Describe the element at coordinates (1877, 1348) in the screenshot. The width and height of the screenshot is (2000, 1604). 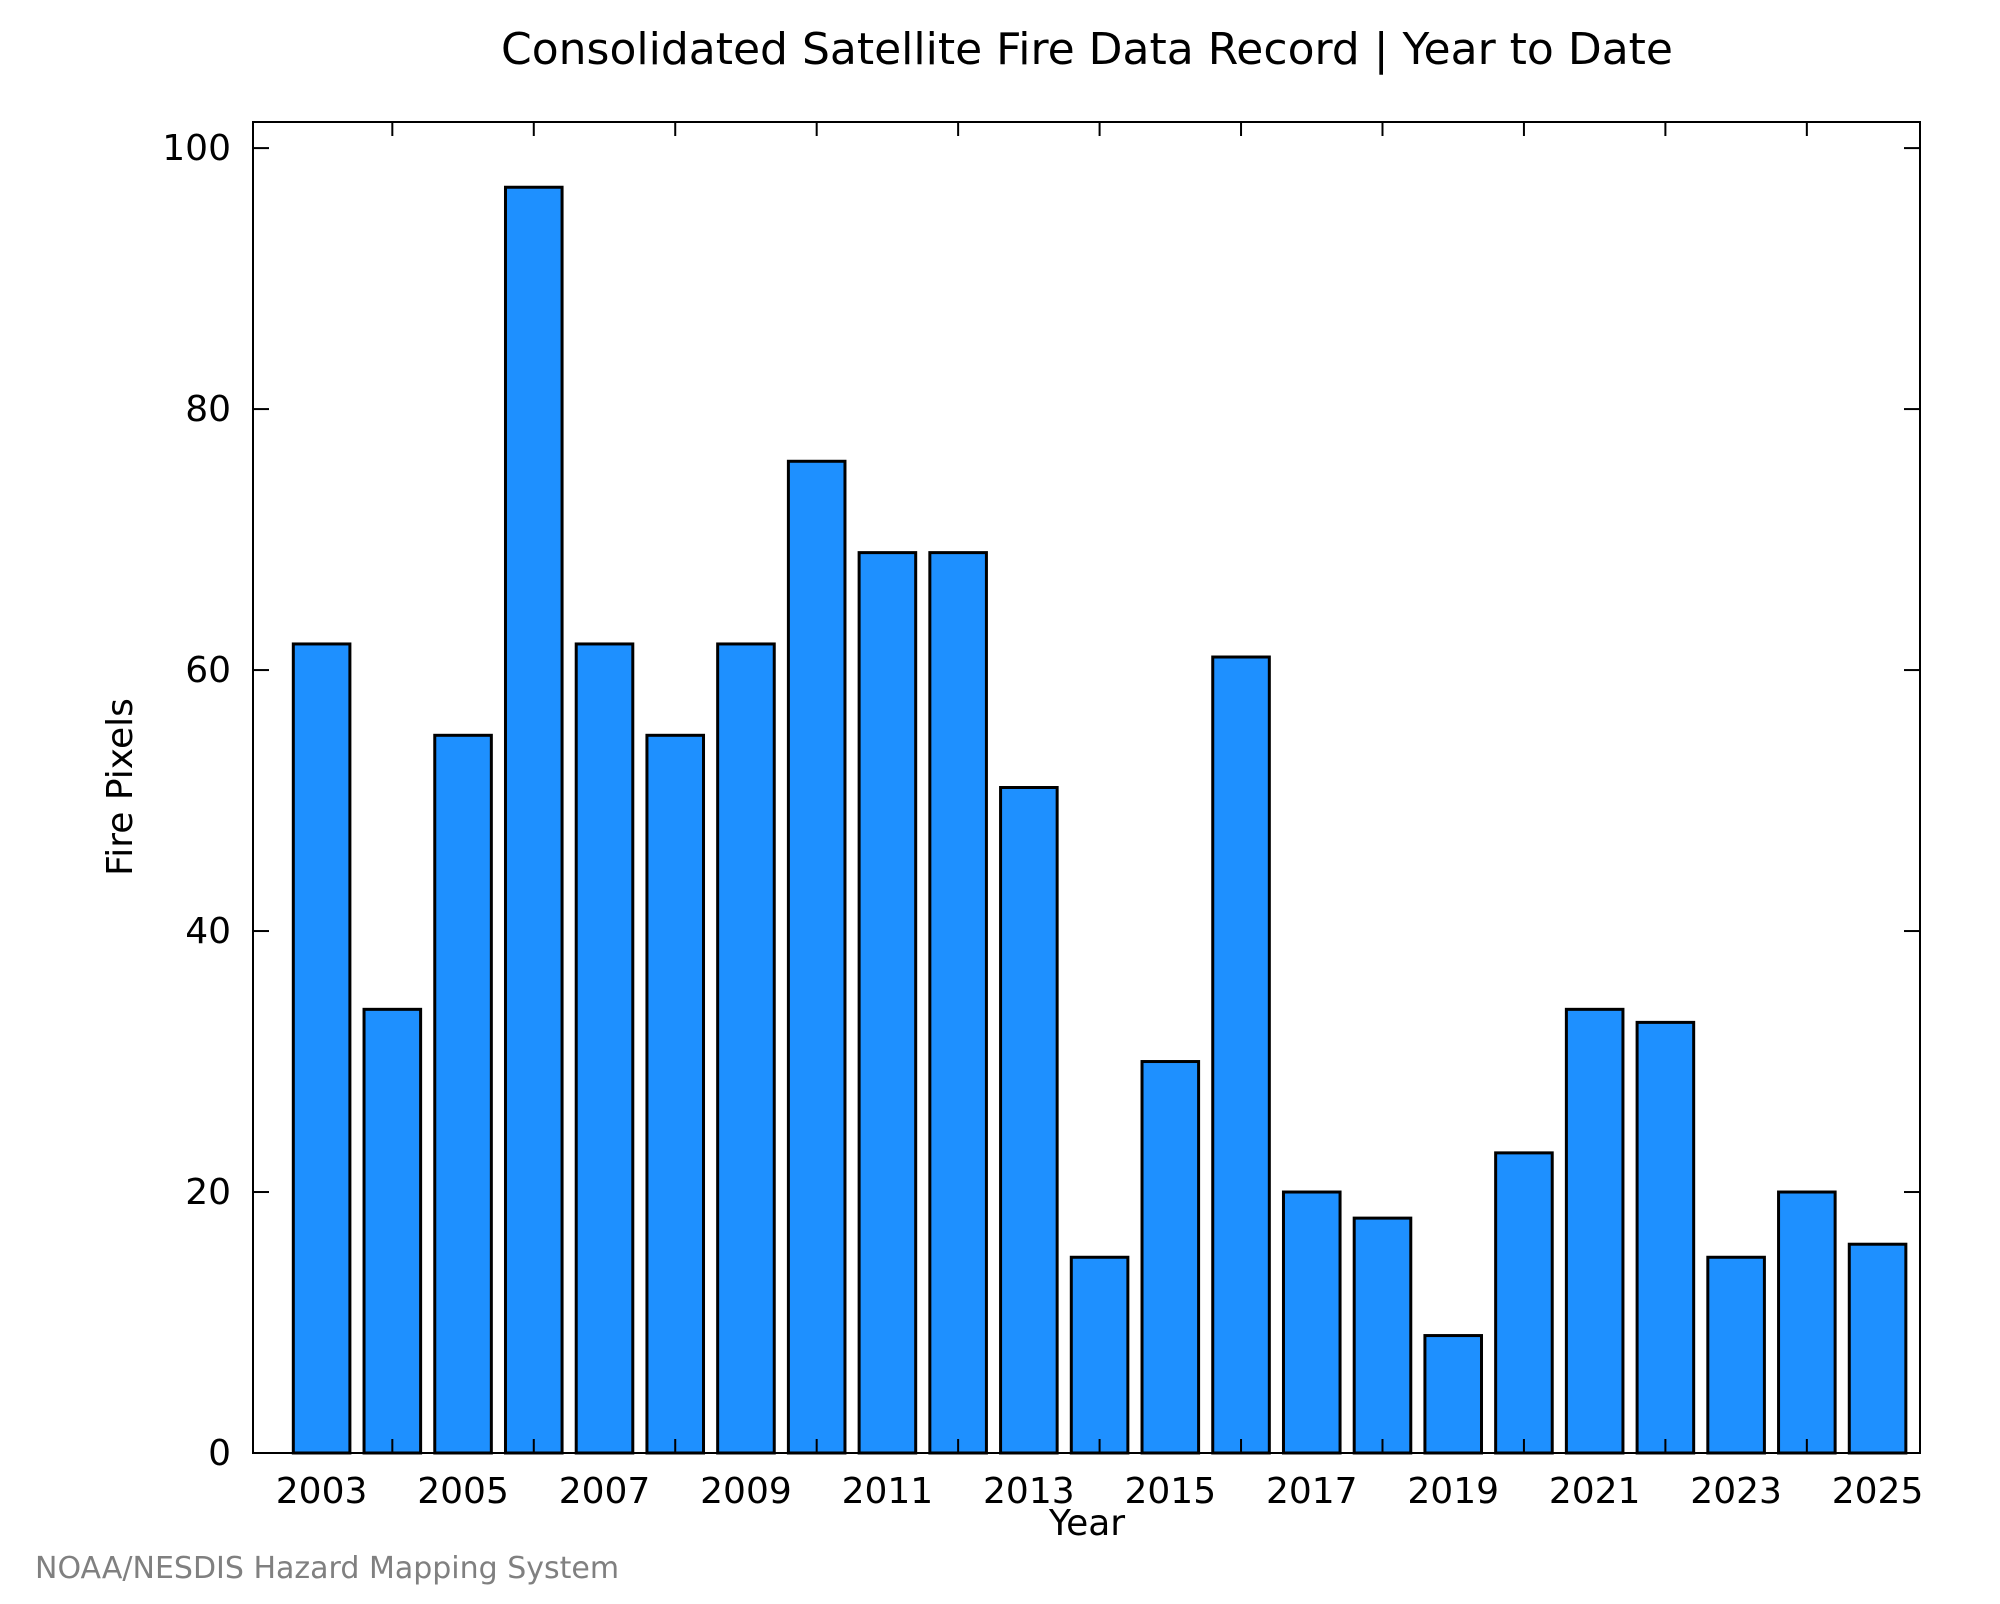
I see `bar-2025` at that location.